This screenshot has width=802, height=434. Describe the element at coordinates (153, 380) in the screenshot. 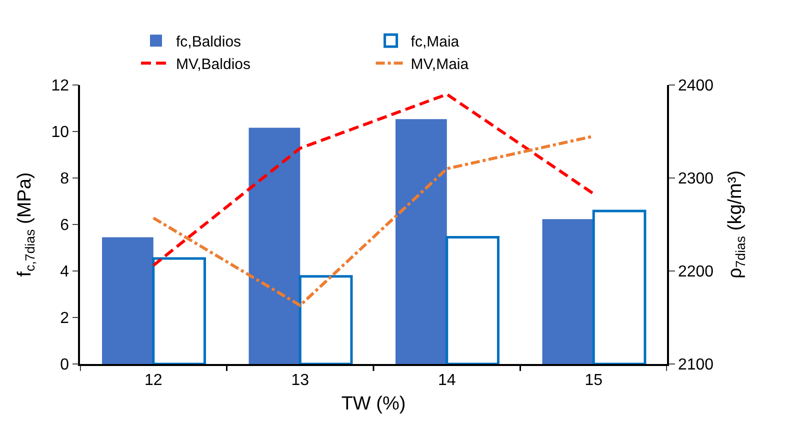

I see `x-tick-label: 12` at that location.